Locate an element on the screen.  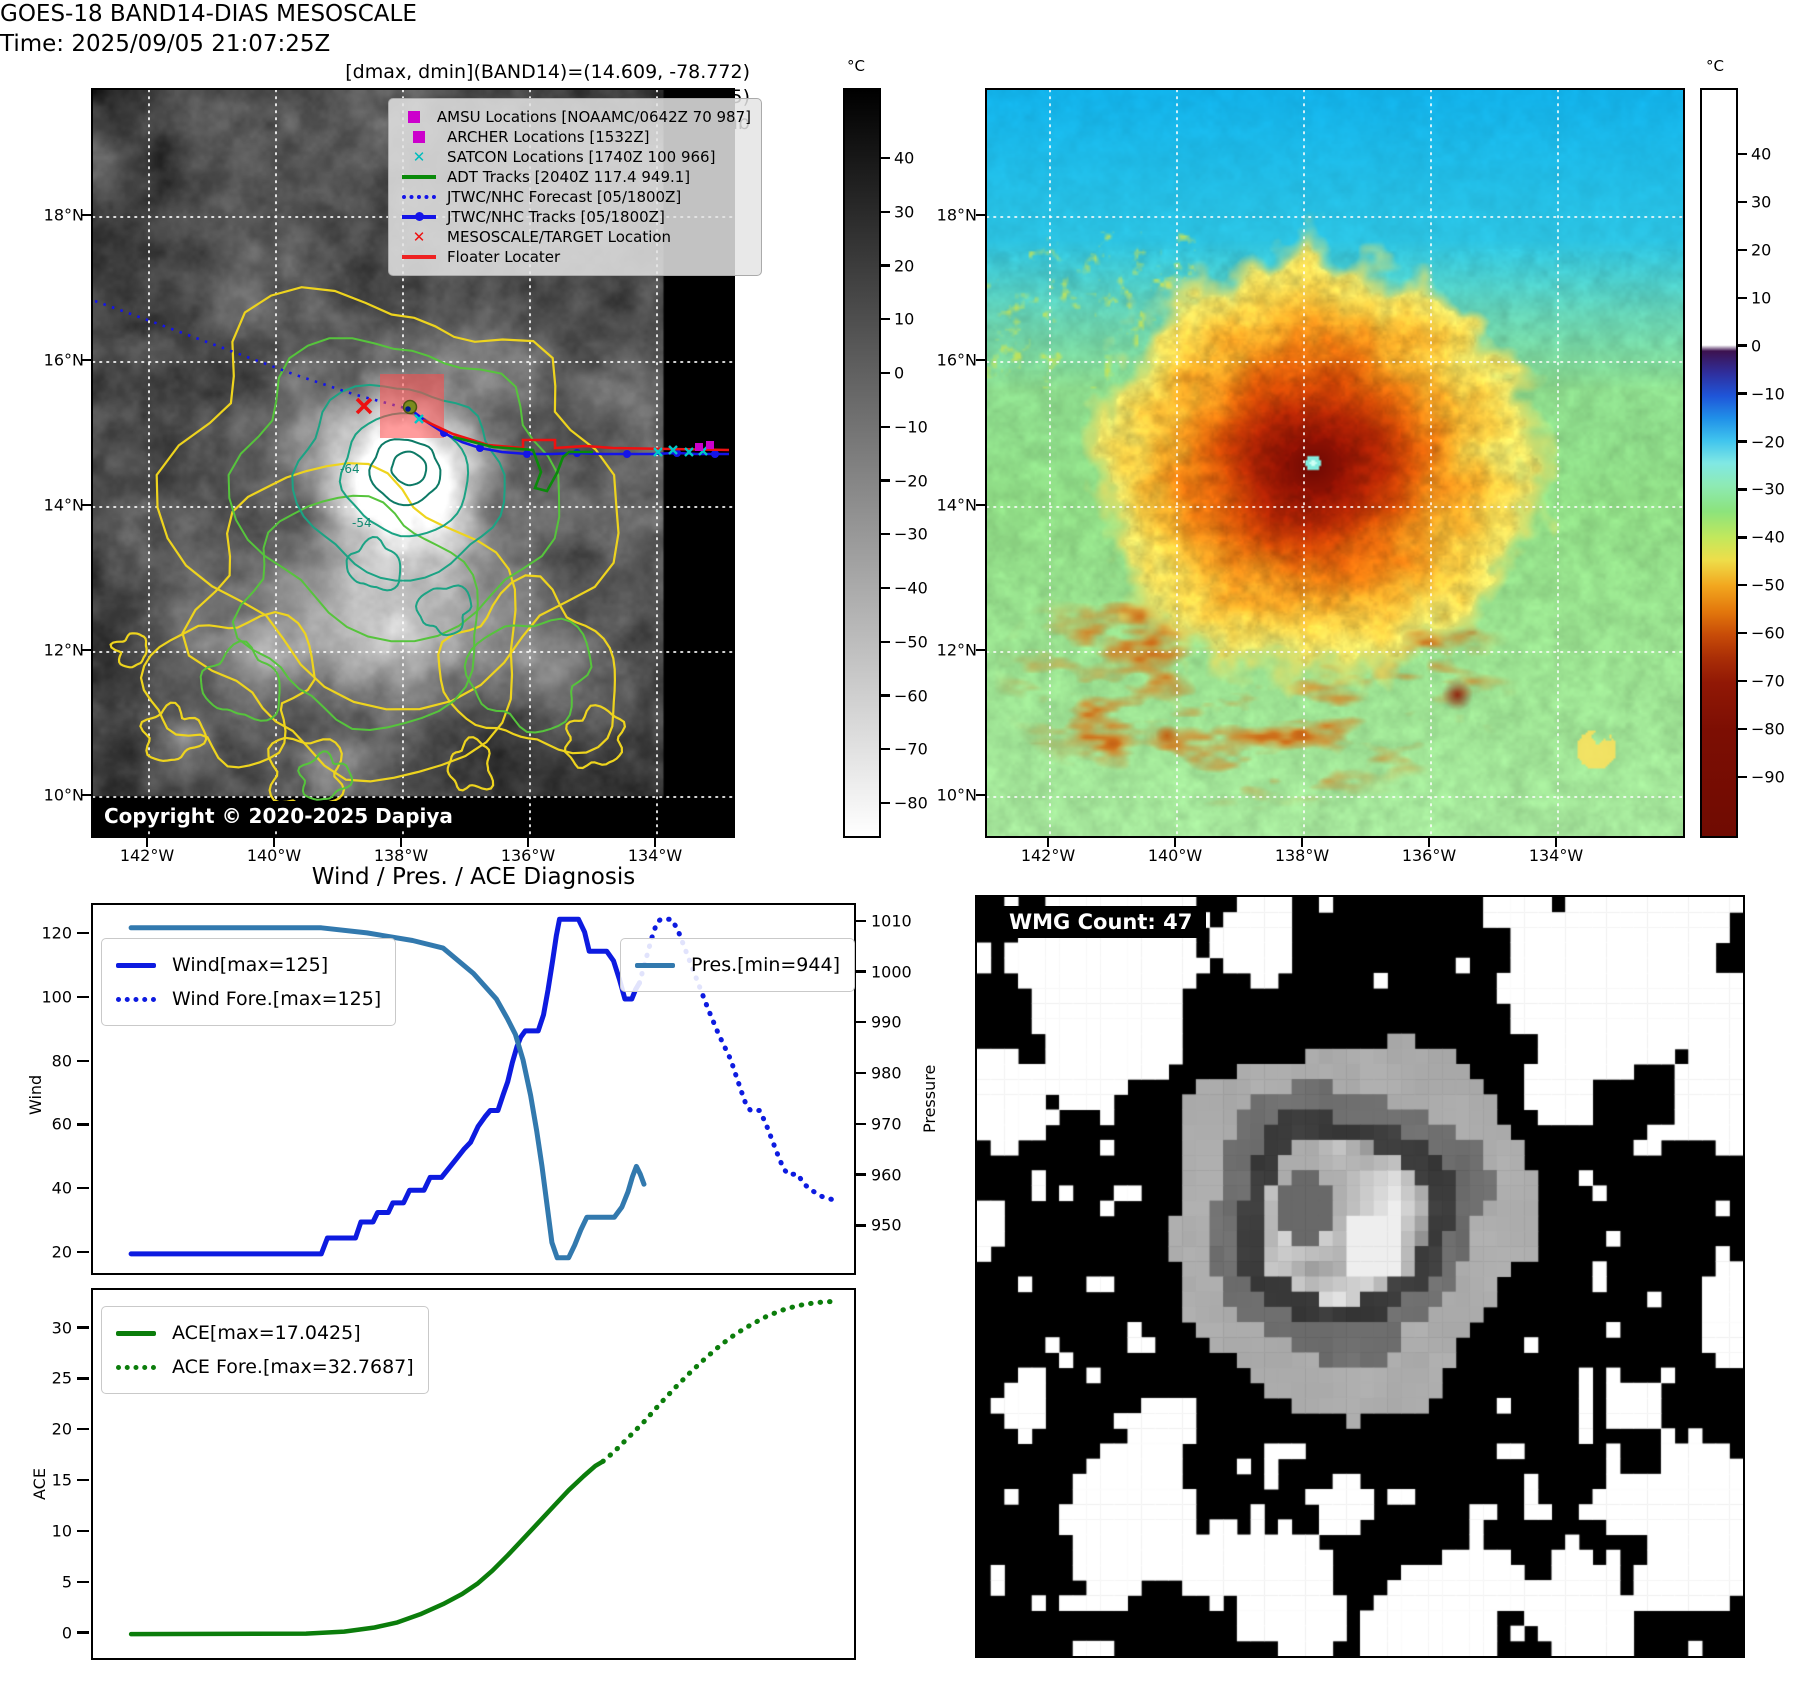
map-legend-label: Floater Locater is located at coordinates (504, 257).